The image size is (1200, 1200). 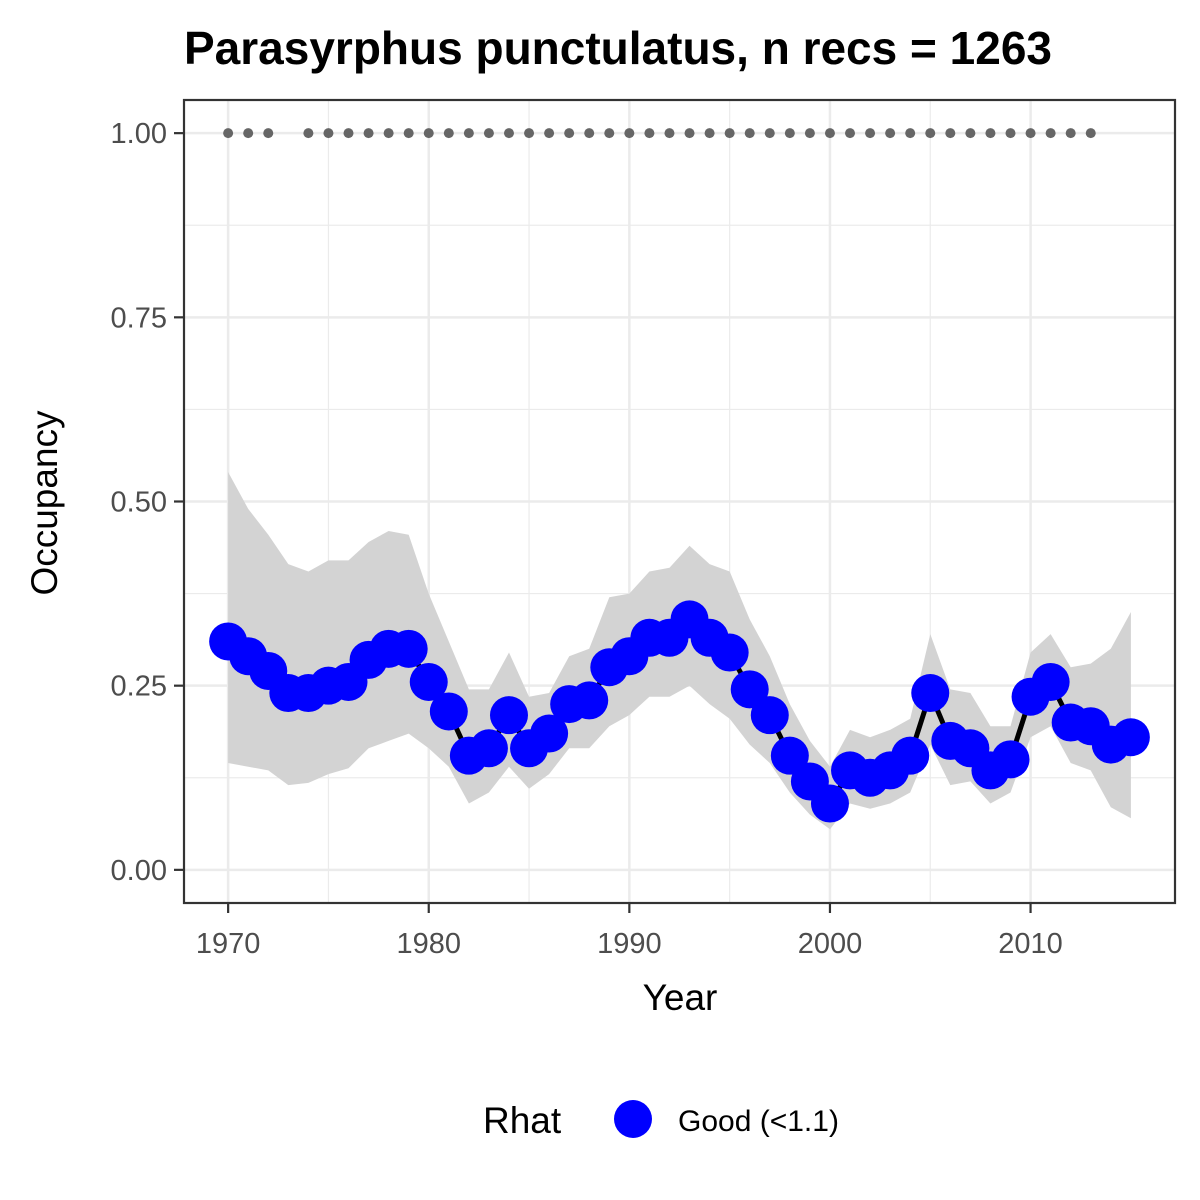 I want to click on legend: Rhat Good (<1.1), so click(x=661, y=1120).